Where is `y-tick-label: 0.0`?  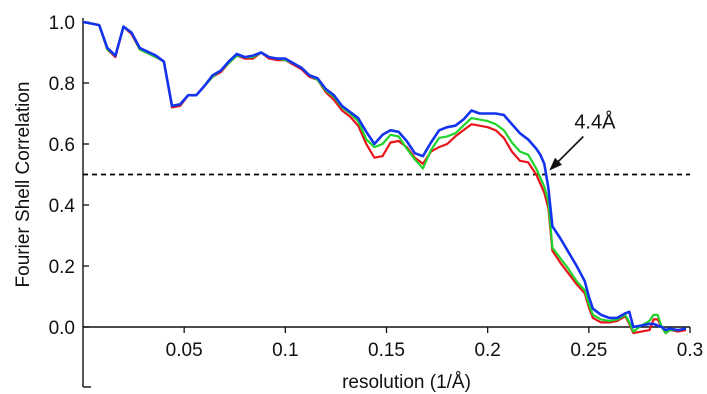
y-tick-label: 0.0 is located at coordinates (62, 328).